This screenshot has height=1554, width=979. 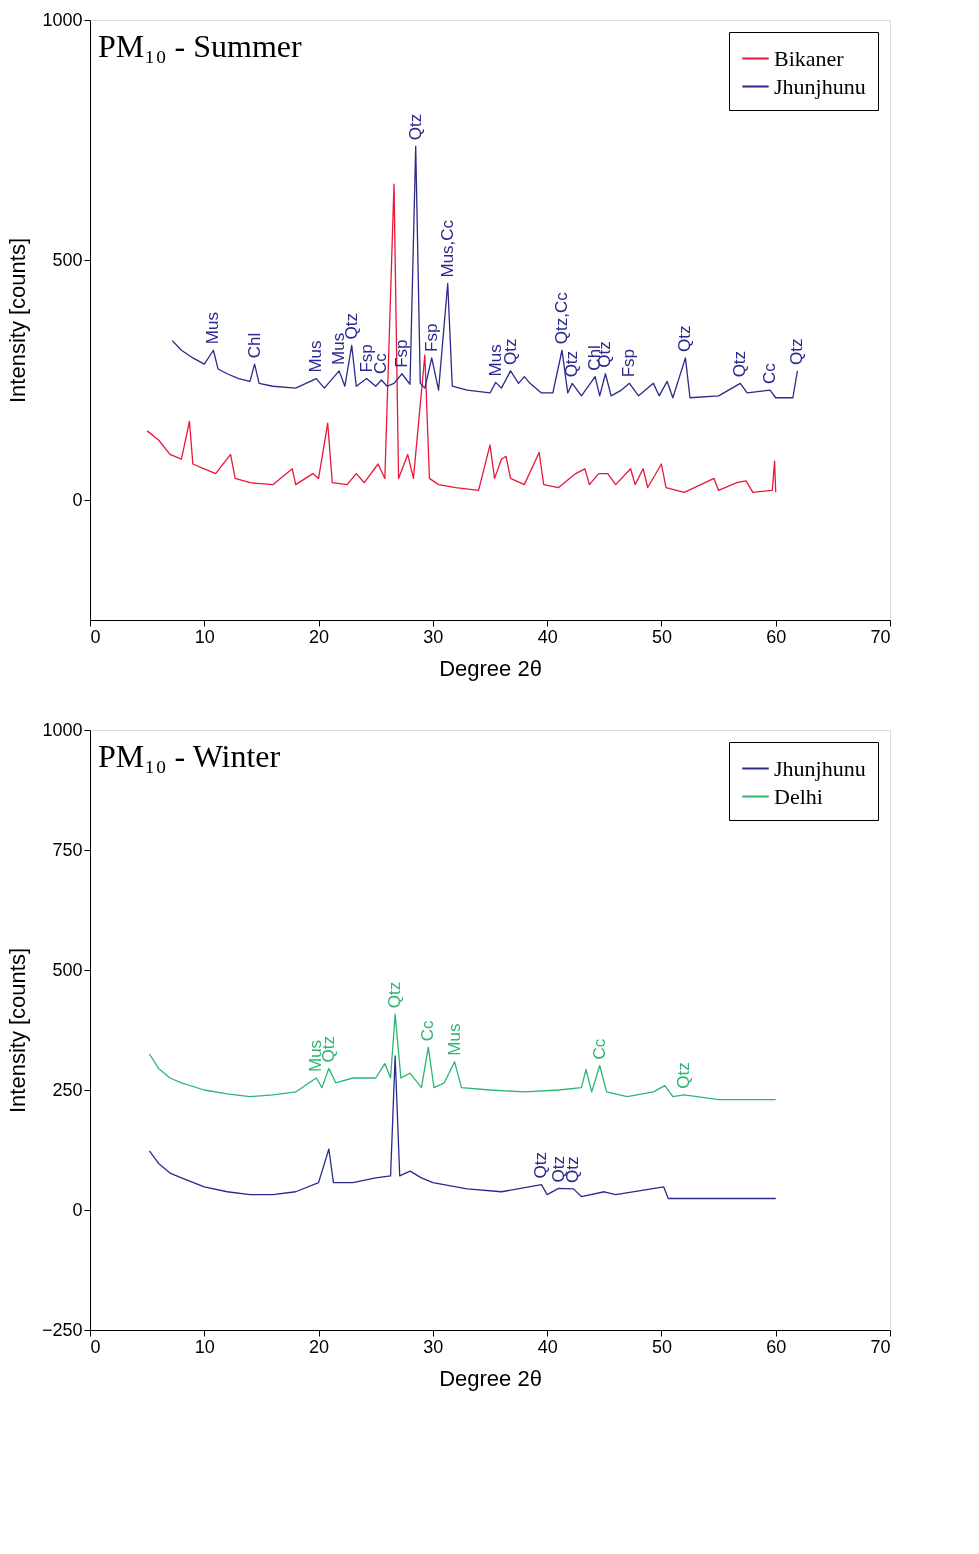 What do you see at coordinates (809, 58) in the screenshot?
I see `legend-label: Bikaner` at bounding box center [809, 58].